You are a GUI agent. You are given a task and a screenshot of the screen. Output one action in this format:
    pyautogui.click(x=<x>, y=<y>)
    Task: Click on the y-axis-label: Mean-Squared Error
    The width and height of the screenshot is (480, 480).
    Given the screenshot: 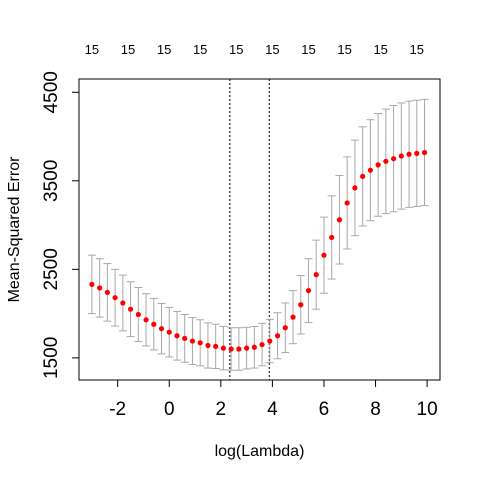 What is the action you would take?
    pyautogui.click(x=14, y=229)
    